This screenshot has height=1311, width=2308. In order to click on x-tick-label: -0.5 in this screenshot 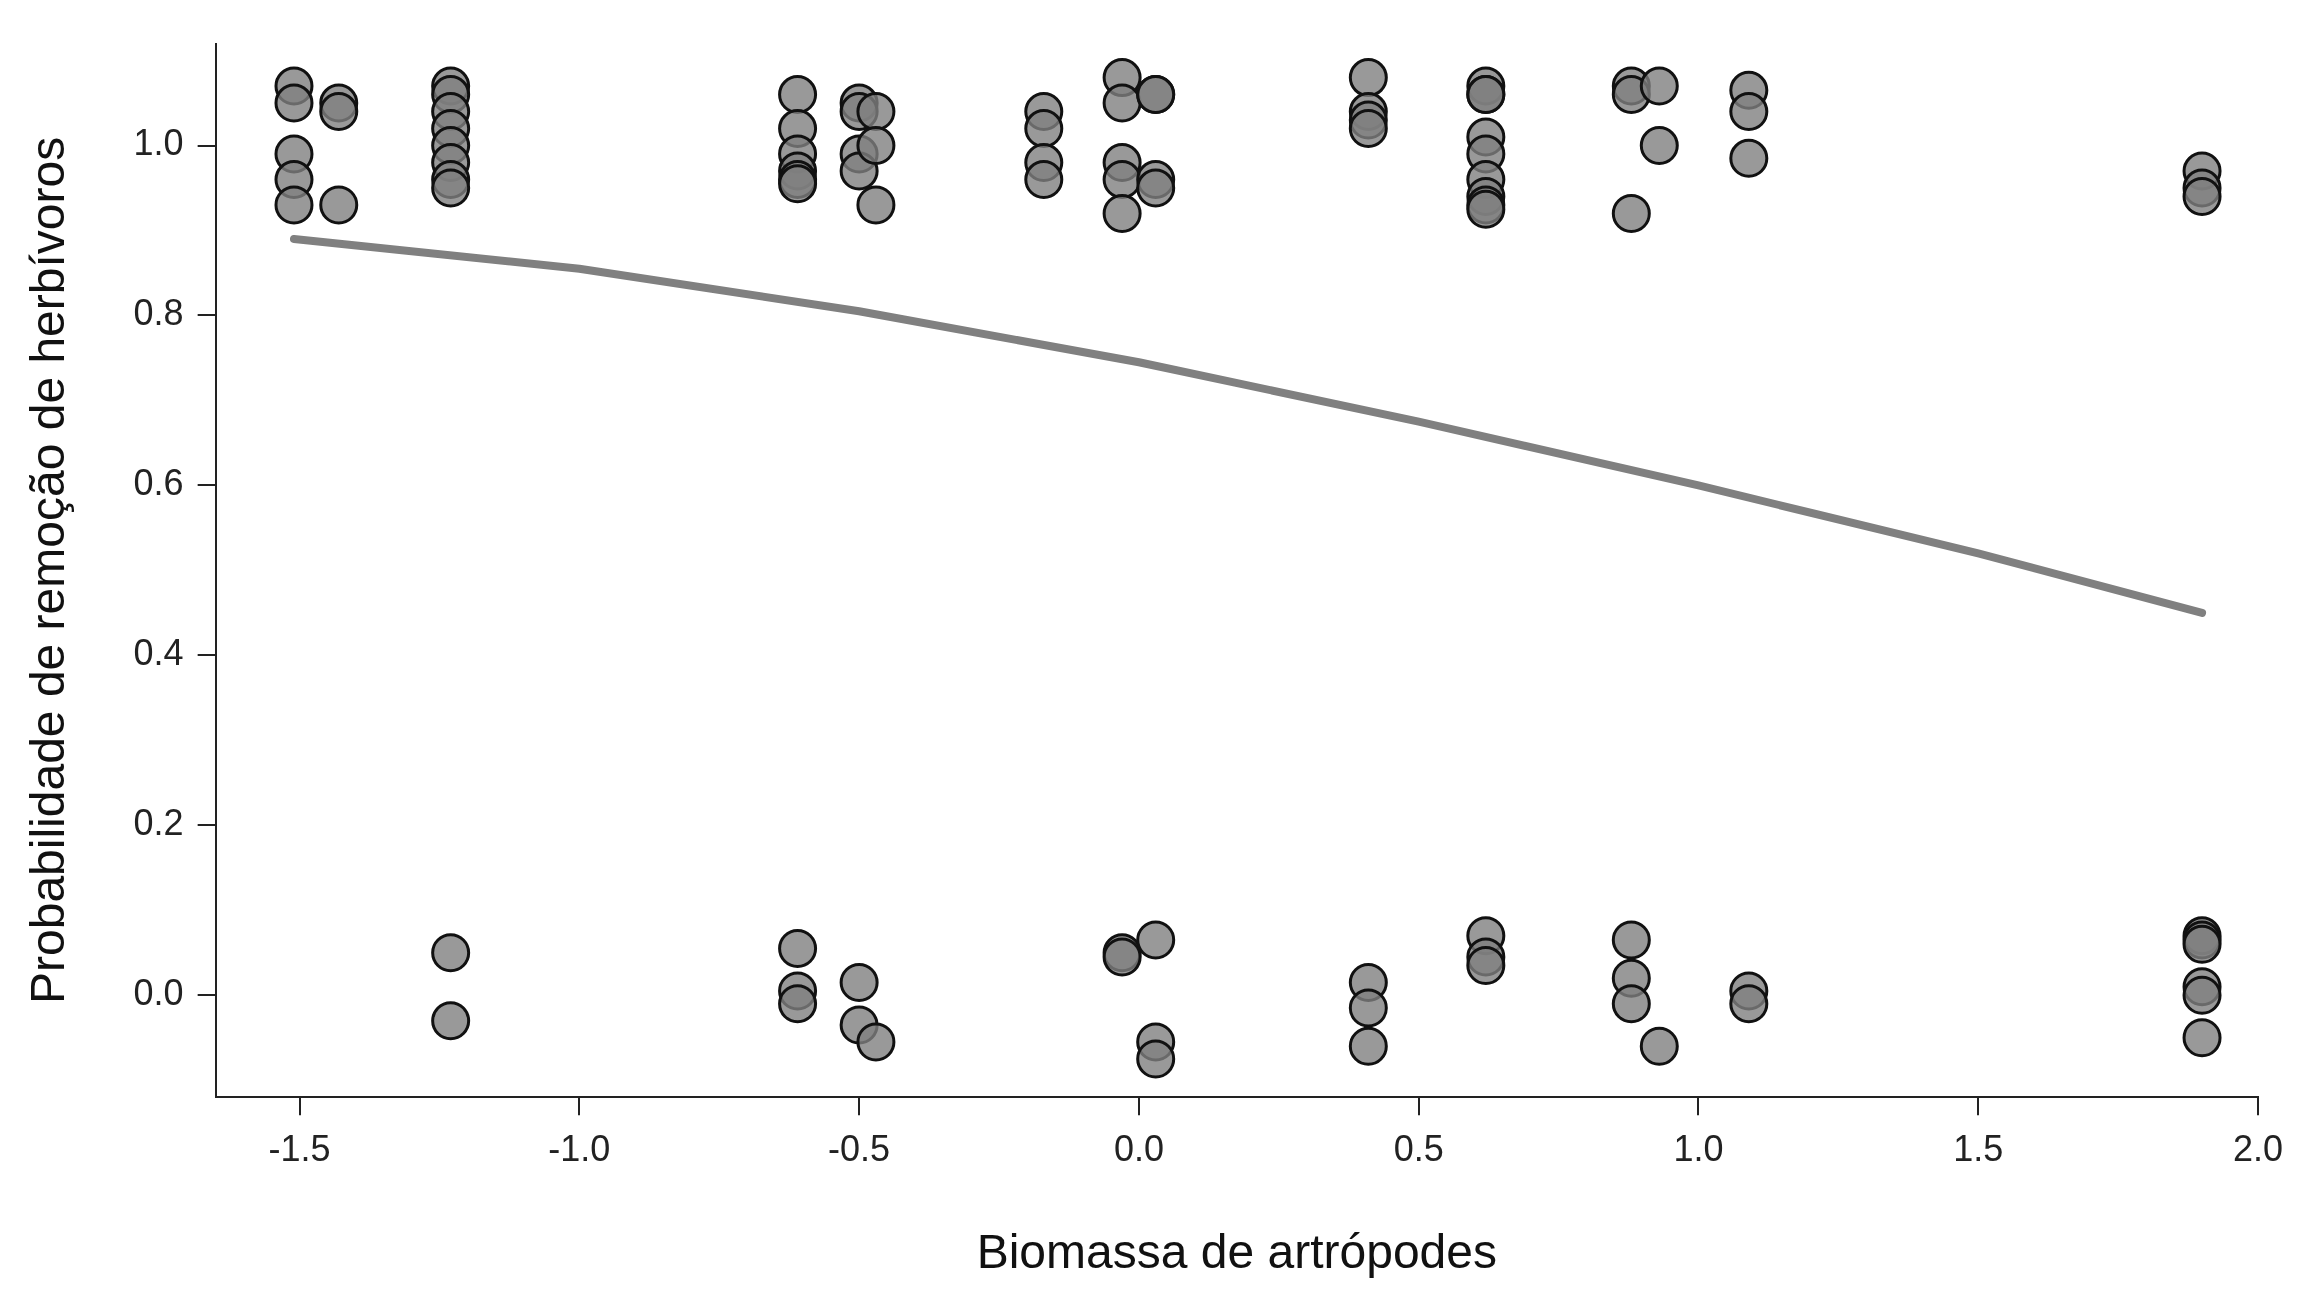, I will do `click(859, 1148)`.